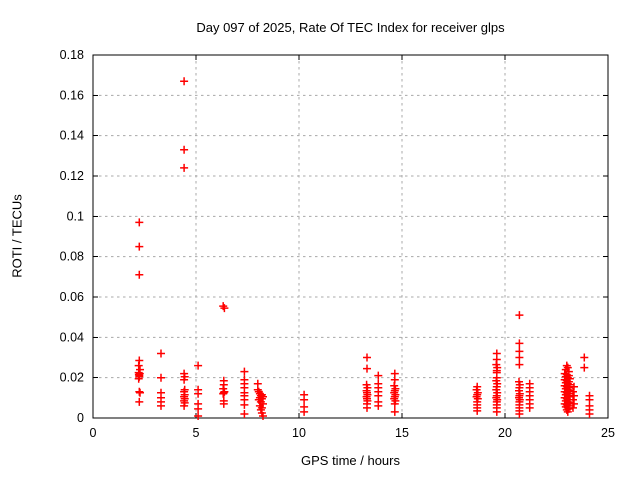  Describe the element at coordinates (80, 418) in the screenshot. I see `y-tick-label: 0` at that location.